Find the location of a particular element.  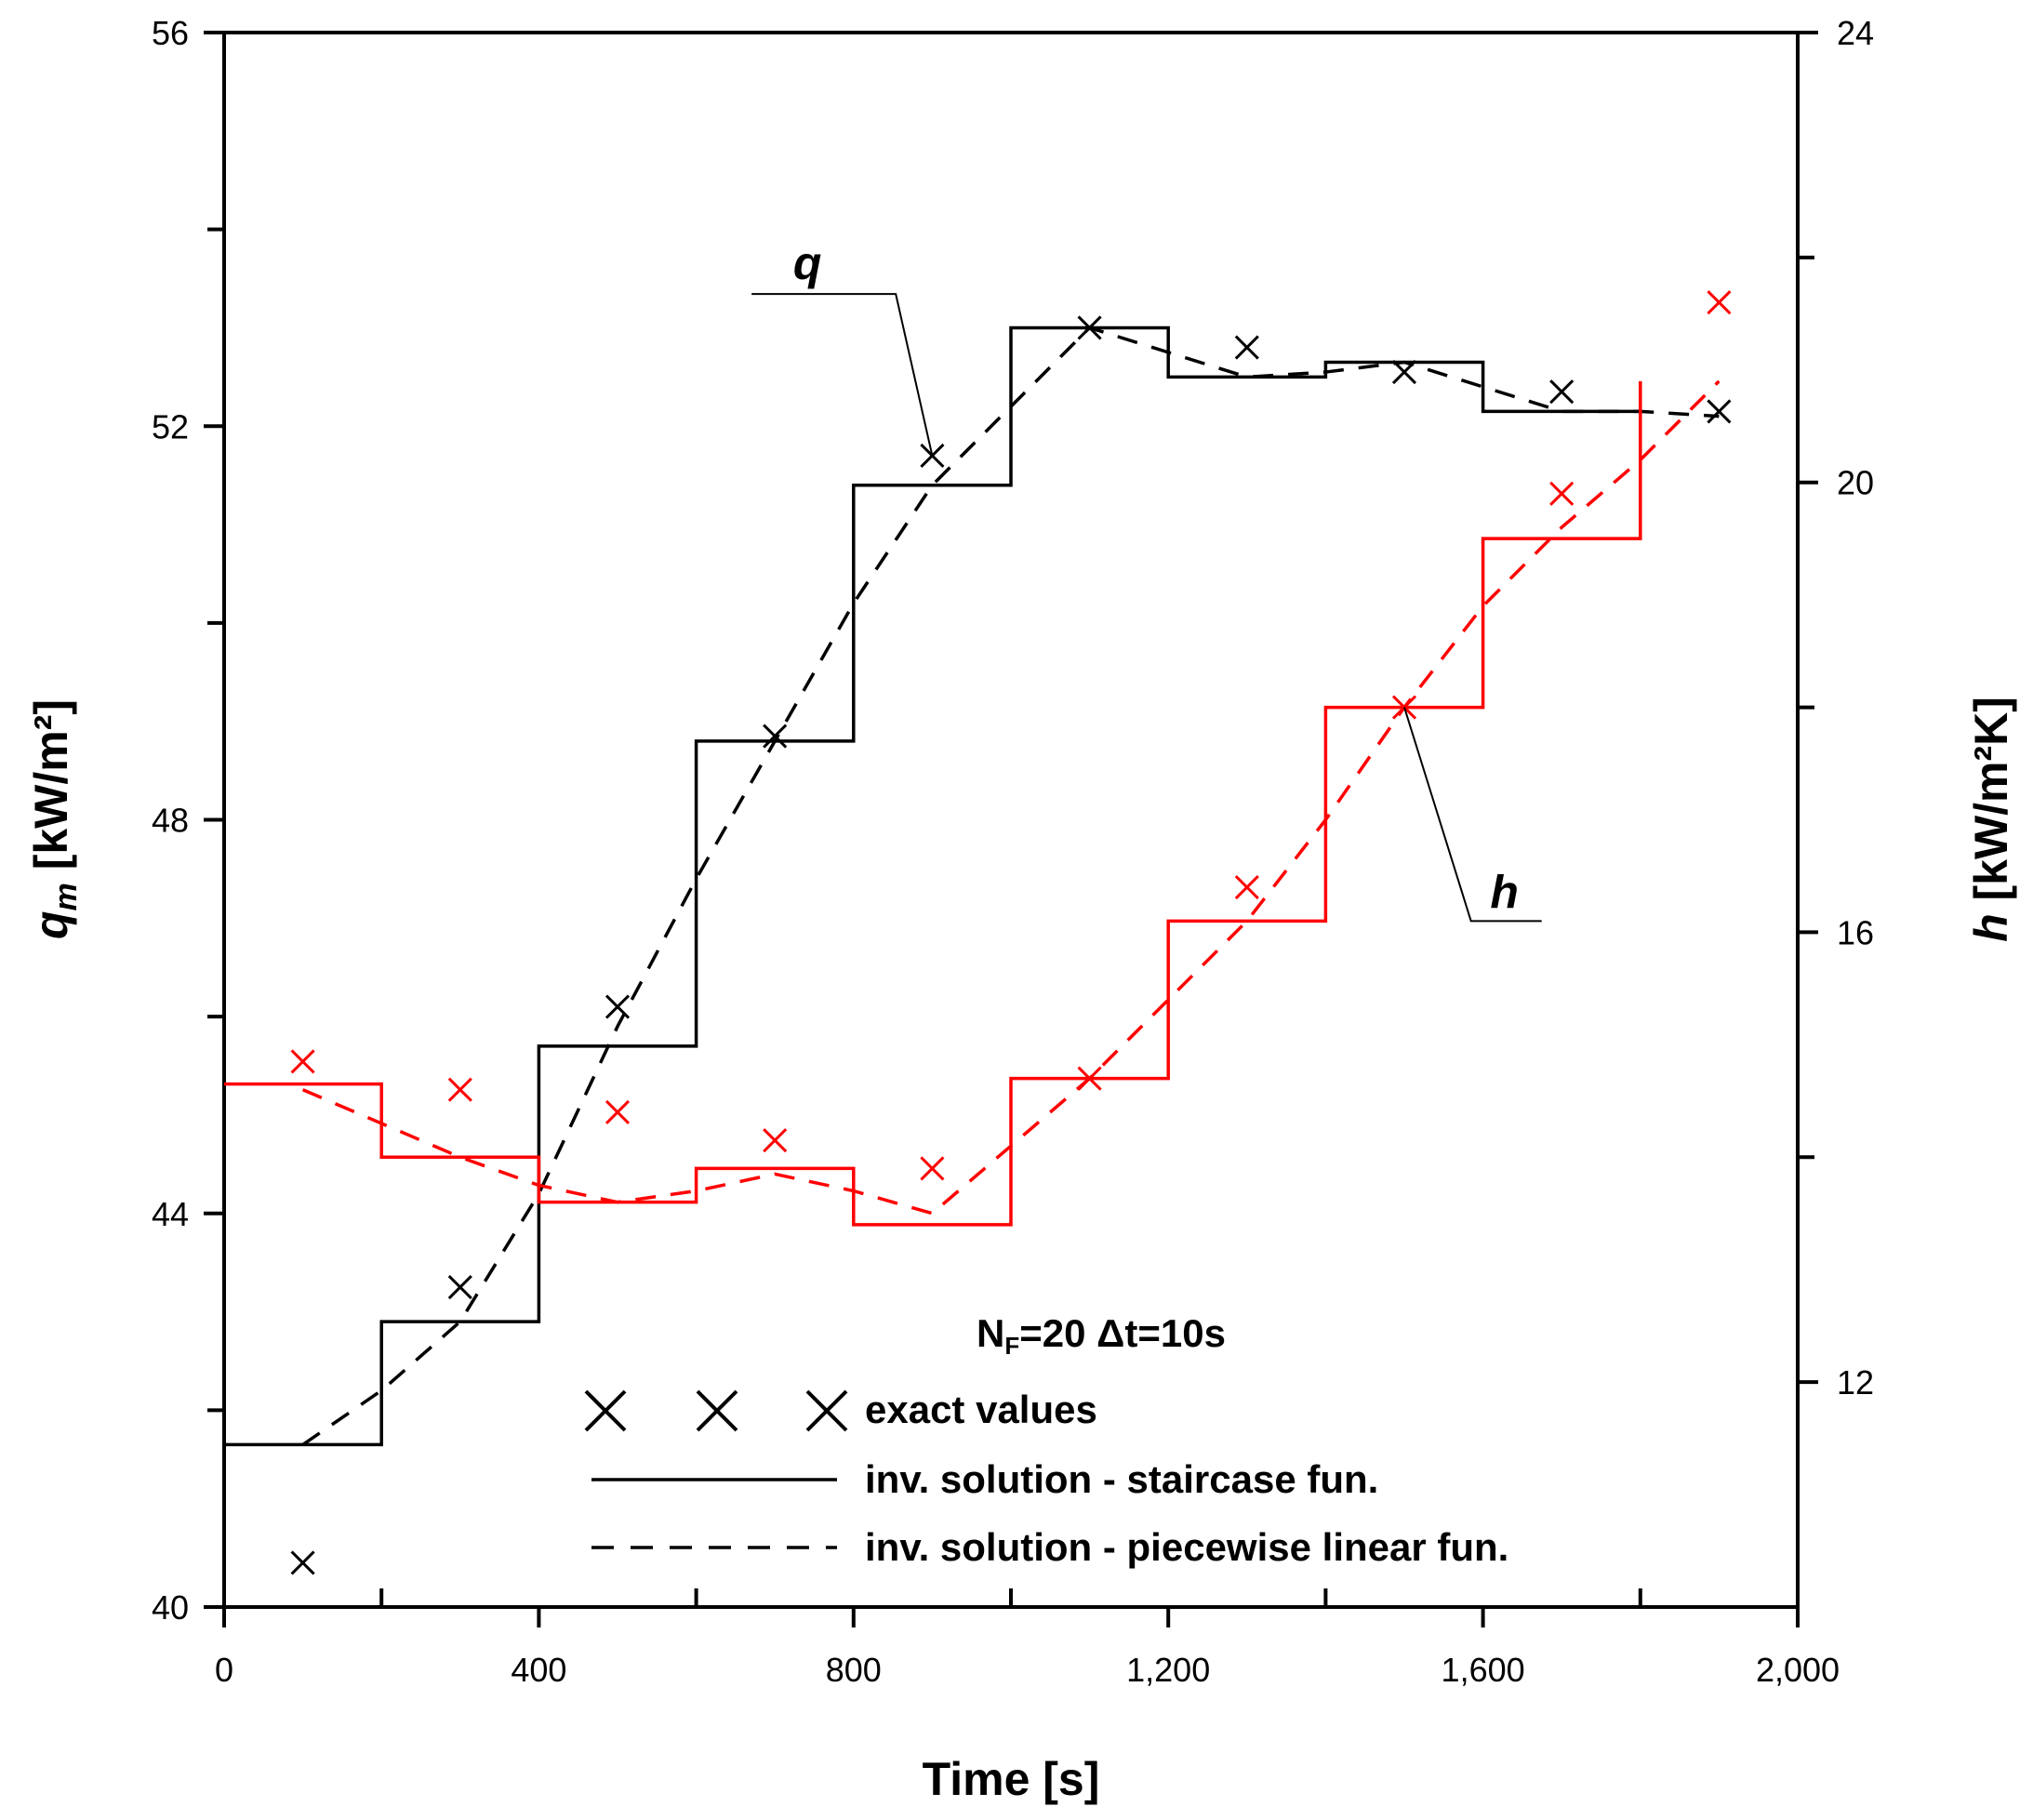

y-right-tick-label: 16 is located at coordinates (1855, 932).